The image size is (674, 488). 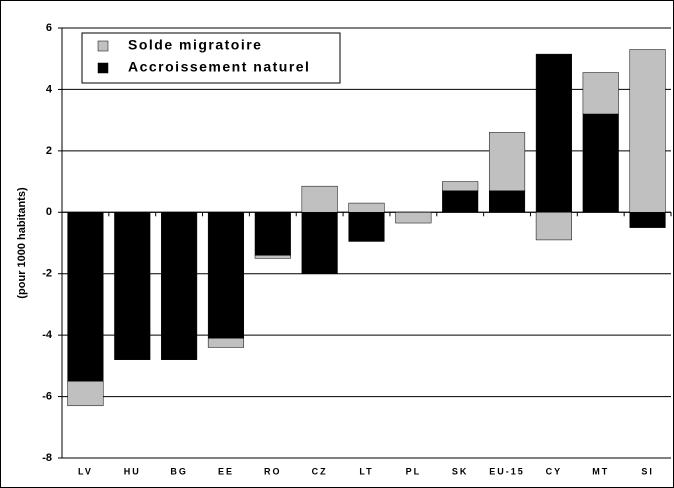 I want to click on x-tick-label: LT, so click(x=366, y=471).